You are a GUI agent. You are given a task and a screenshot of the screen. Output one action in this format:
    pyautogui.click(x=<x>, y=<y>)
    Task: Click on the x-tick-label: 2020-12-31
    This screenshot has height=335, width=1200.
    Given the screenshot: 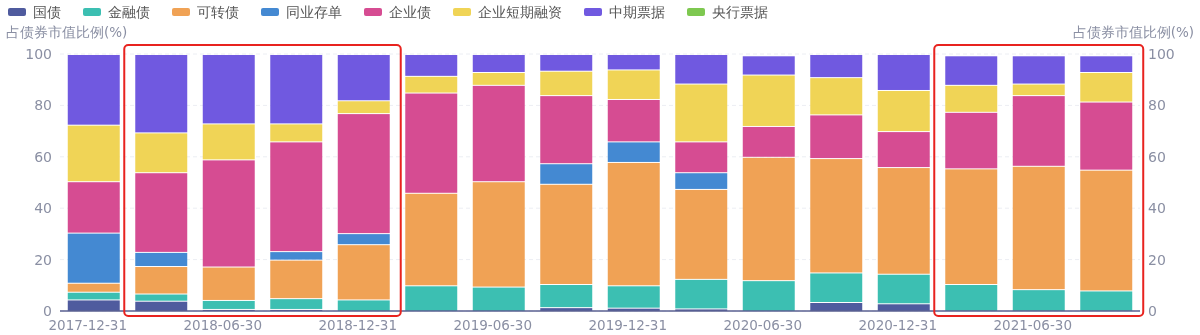 What is the action you would take?
    pyautogui.click(x=897, y=325)
    